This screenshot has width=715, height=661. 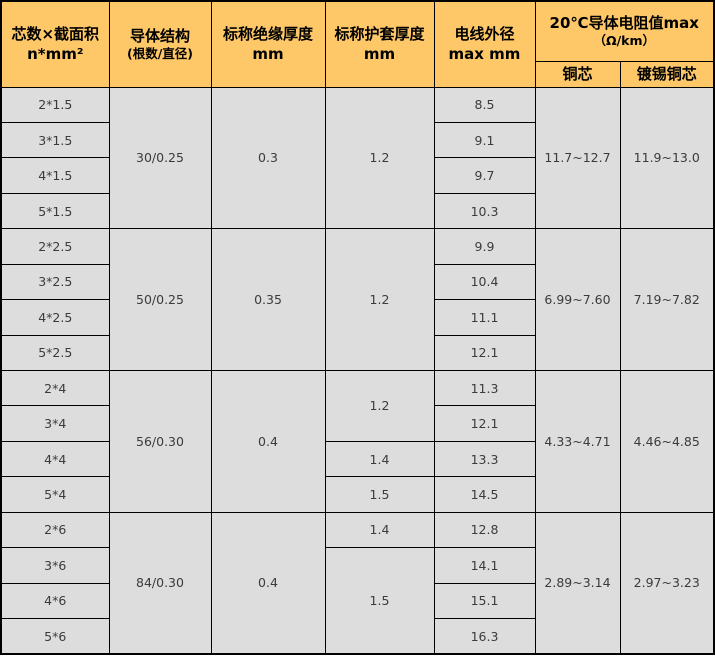 I want to click on cell-od: 12.8, so click(x=484, y=530).